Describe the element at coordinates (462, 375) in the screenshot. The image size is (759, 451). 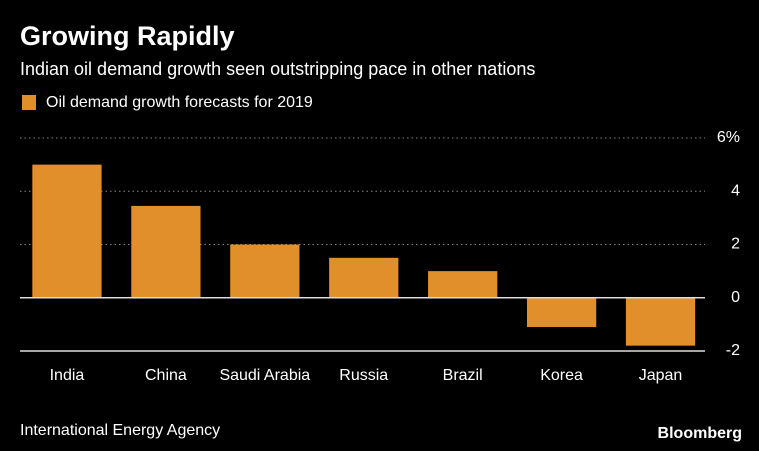
I see `x-tick-label: Brazil` at that location.